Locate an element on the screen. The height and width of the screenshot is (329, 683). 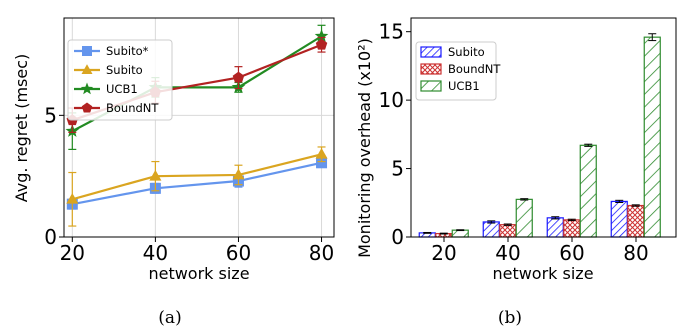
chart-b-legend: Subito BoundNT UCB1 is located at coordinates (458, 71).